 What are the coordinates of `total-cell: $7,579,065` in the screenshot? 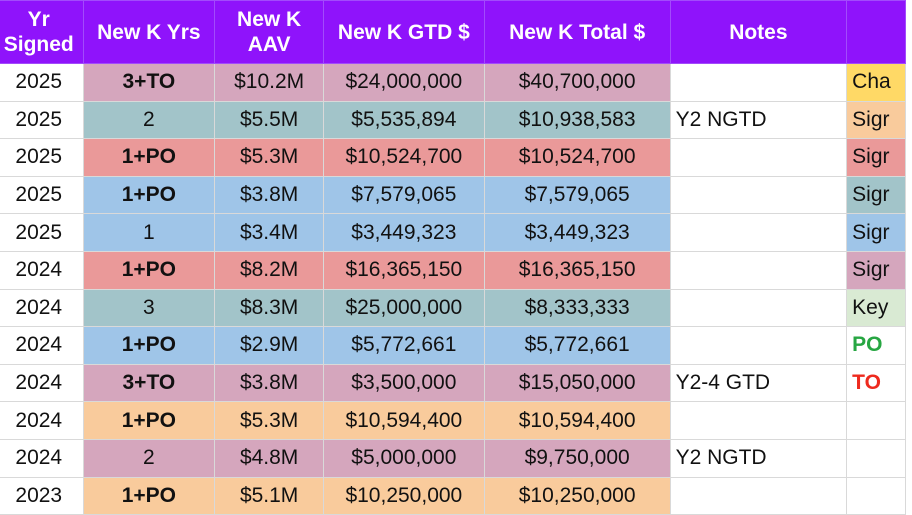 It's located at (577, 195).